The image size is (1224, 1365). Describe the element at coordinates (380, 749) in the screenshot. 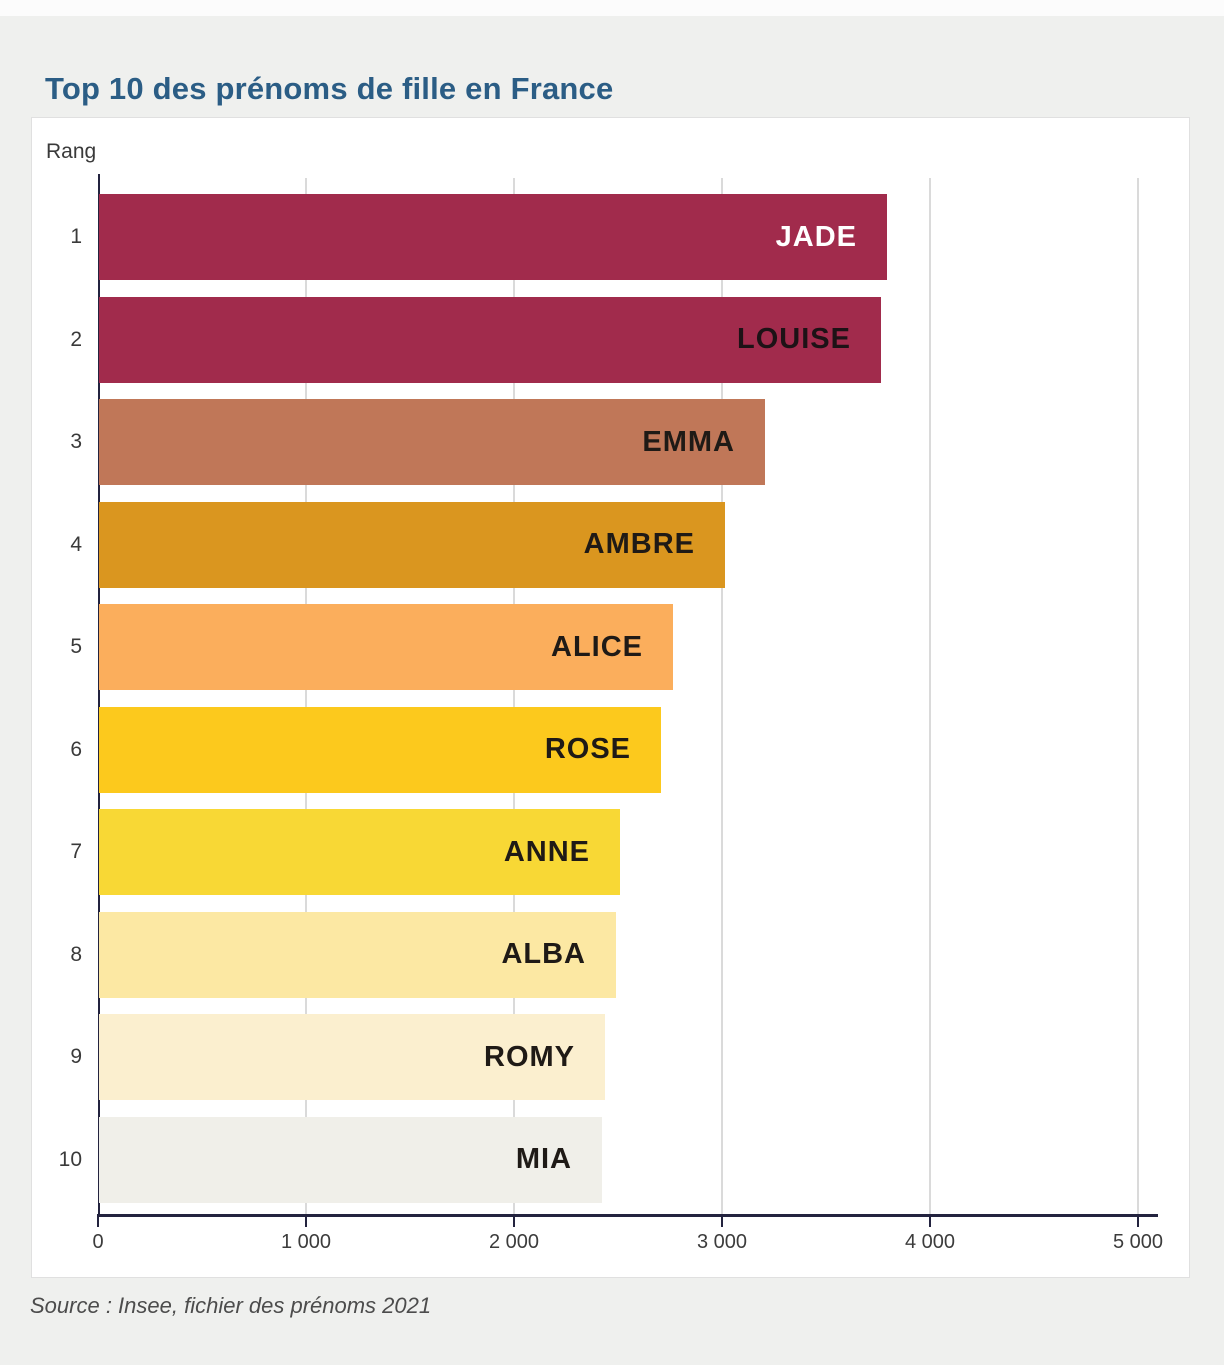

I see `bar-rose: ROSE` at that location.